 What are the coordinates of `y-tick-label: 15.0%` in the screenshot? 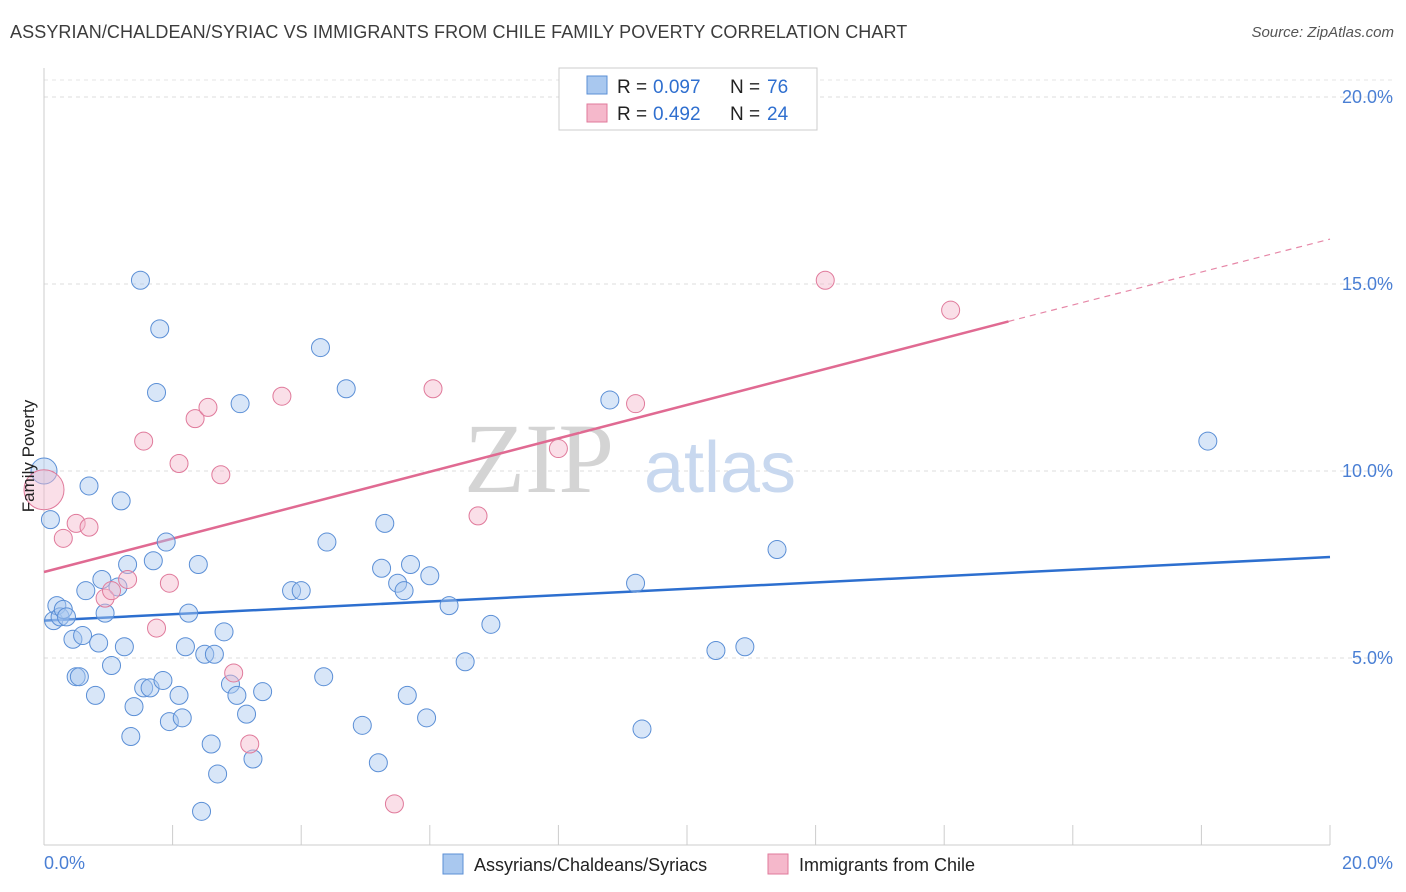 It's located at (1367, 284).